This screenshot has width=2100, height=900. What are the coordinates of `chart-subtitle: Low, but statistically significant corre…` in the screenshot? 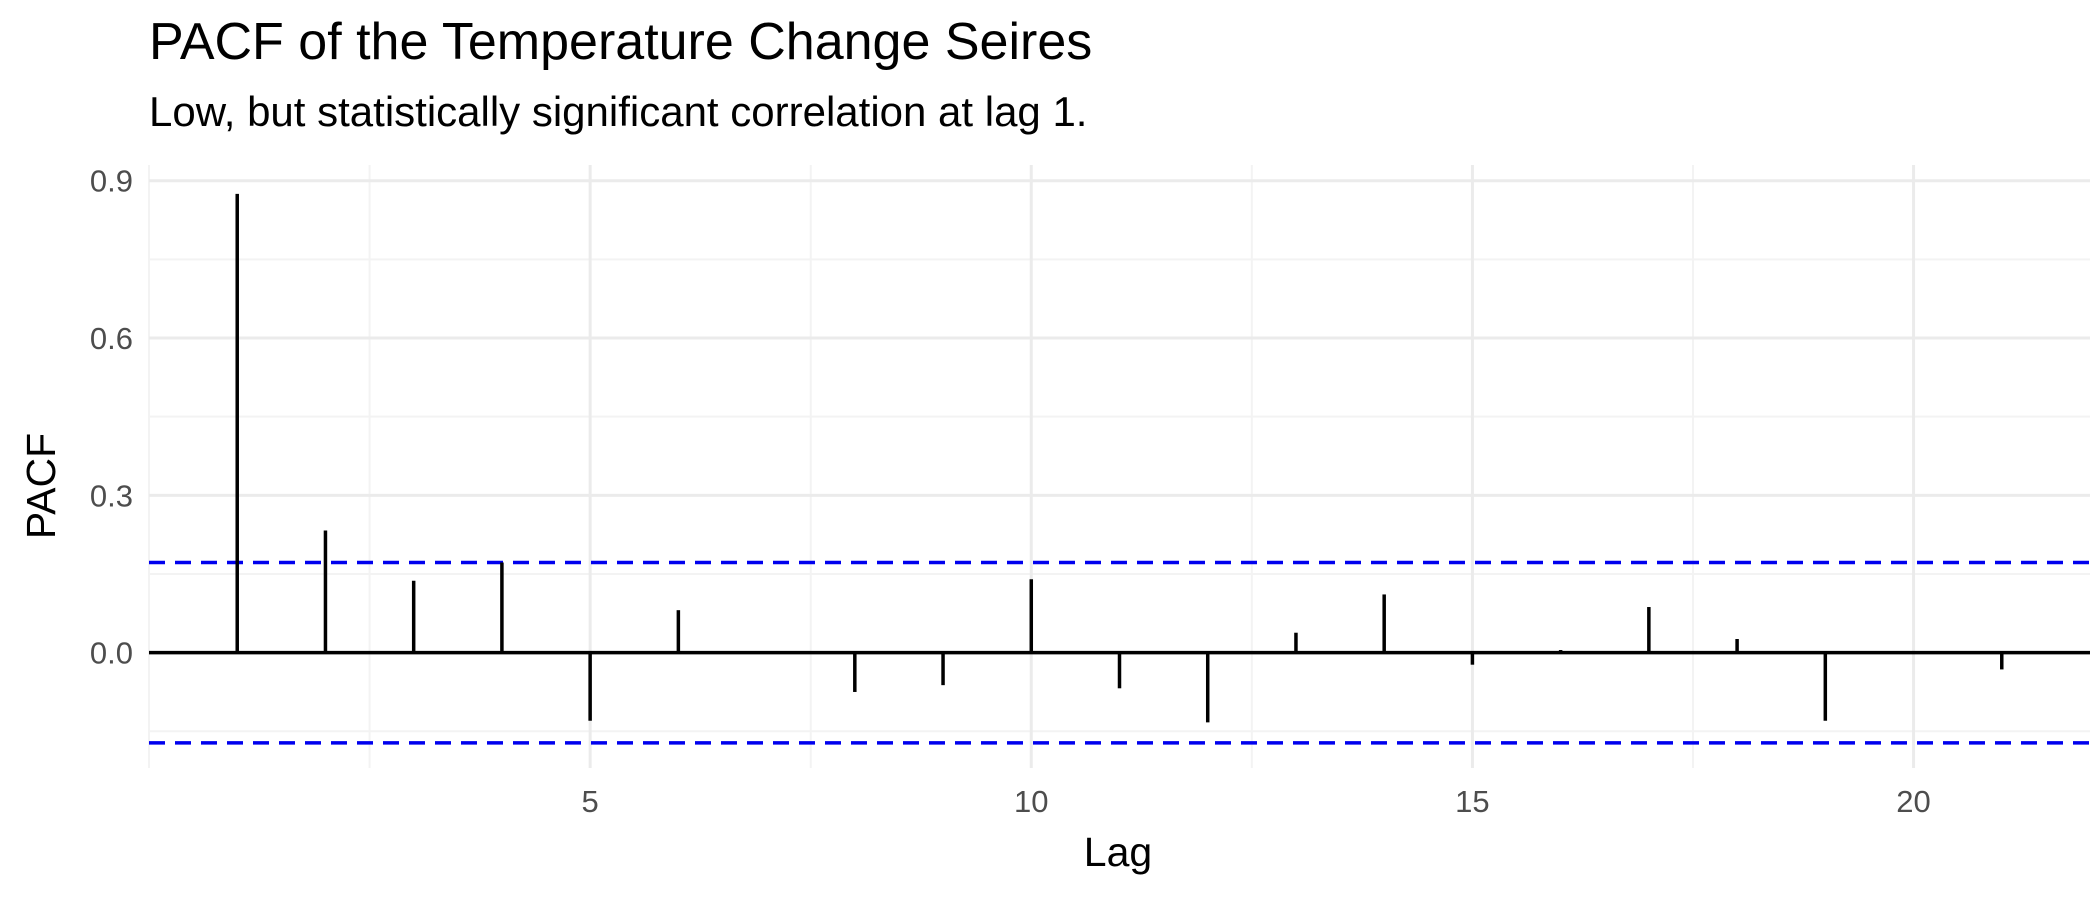 It's located at (618, 111).